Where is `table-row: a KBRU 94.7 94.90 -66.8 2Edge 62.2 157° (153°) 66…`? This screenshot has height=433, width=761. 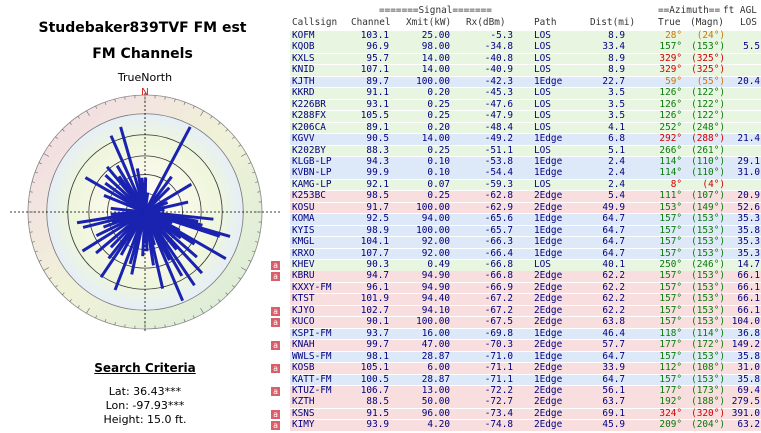 table-row: a KBRU 94.7 94.90 -66.8 2Edge 62.2 157° (153°) 66… is located at coordinates (515, 277).